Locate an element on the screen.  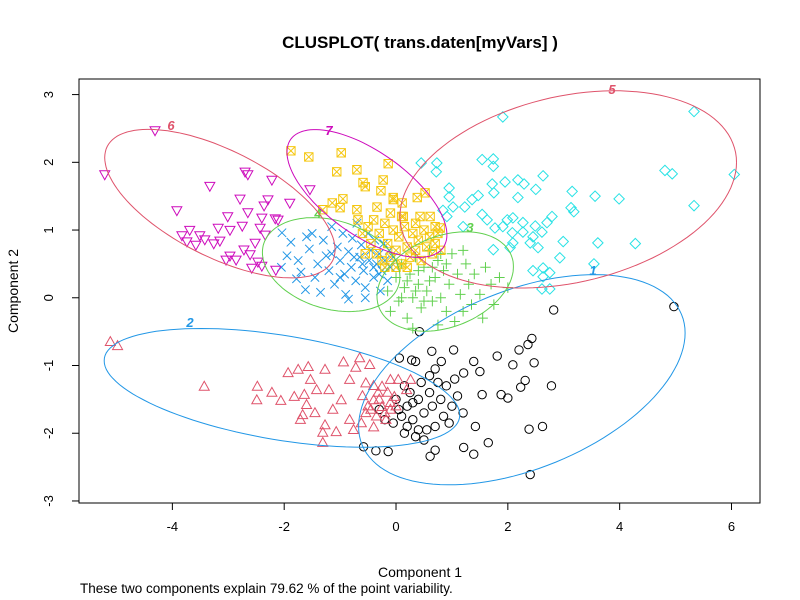
x-tick-label: 2 is located at coordinates (507, 526).